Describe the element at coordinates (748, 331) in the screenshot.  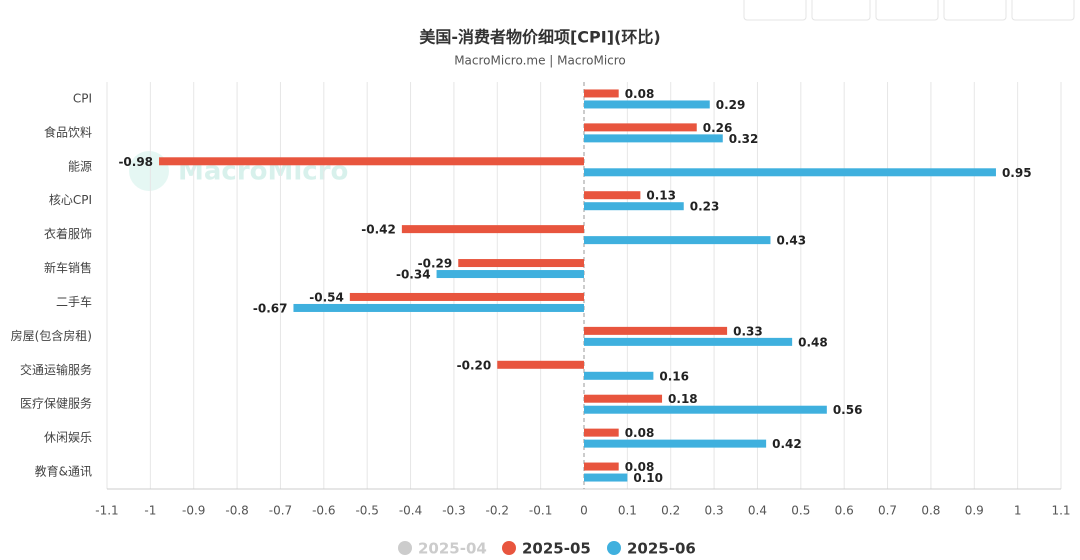
I see `value-label: 0.33` at that location.